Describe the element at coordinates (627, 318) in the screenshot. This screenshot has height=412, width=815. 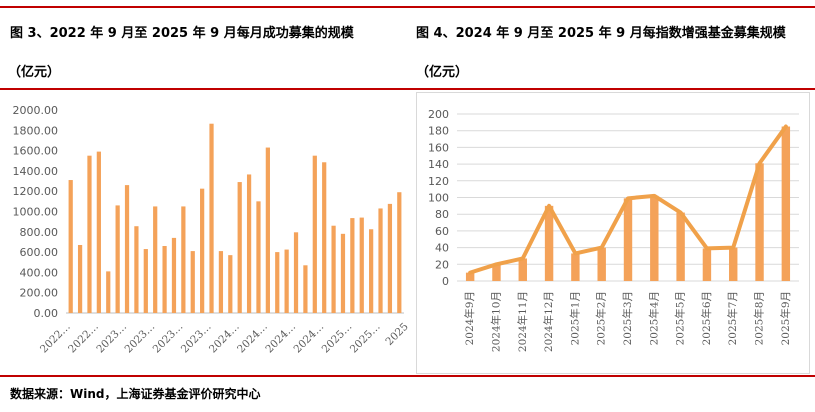
I see `x-tick-label: 2025年3月` at that location.